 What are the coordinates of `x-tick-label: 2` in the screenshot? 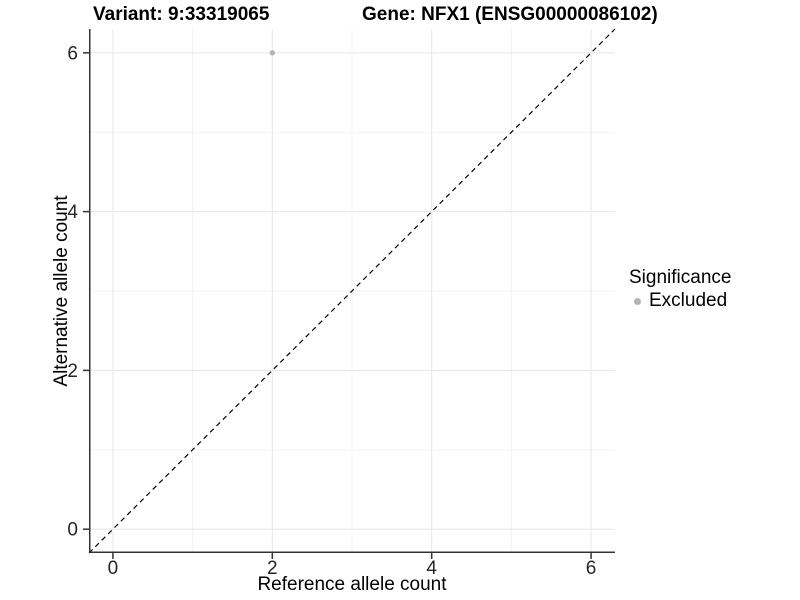 It's located at (272, 568).